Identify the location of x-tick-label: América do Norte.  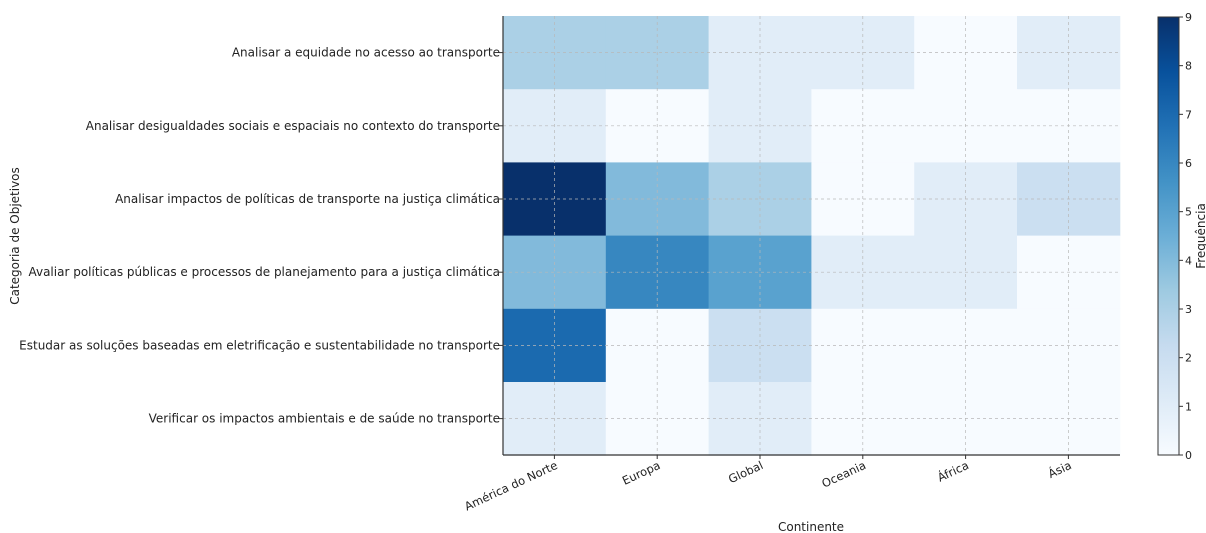
(510, 485).